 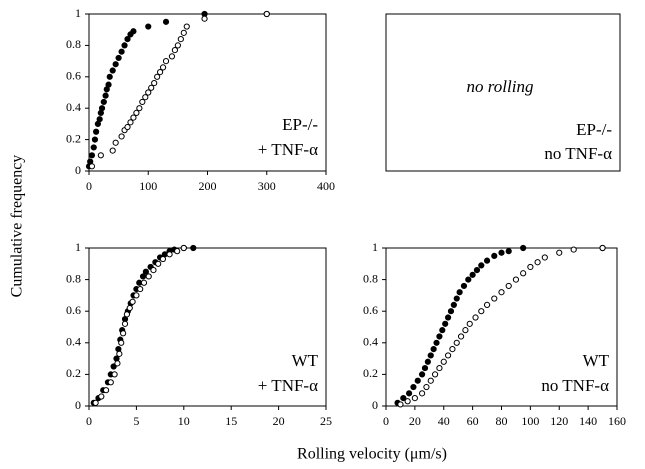 I want to click on x-tick-label: 80, so click(x=502, y=421).